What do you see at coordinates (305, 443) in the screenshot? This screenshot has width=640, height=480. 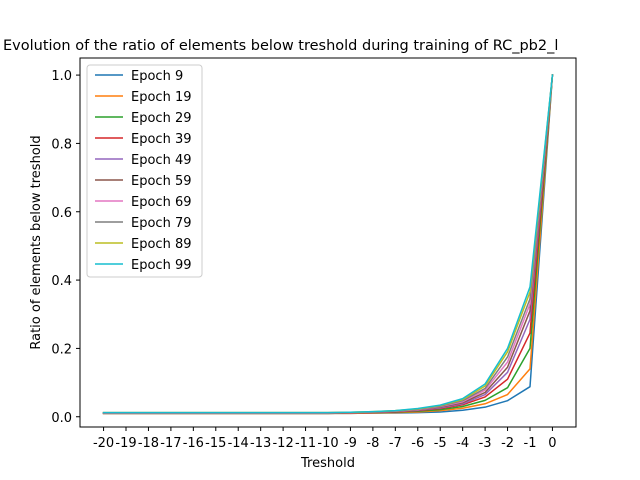 I see `x-tick-label: -11` at bounding box center [305, 443].